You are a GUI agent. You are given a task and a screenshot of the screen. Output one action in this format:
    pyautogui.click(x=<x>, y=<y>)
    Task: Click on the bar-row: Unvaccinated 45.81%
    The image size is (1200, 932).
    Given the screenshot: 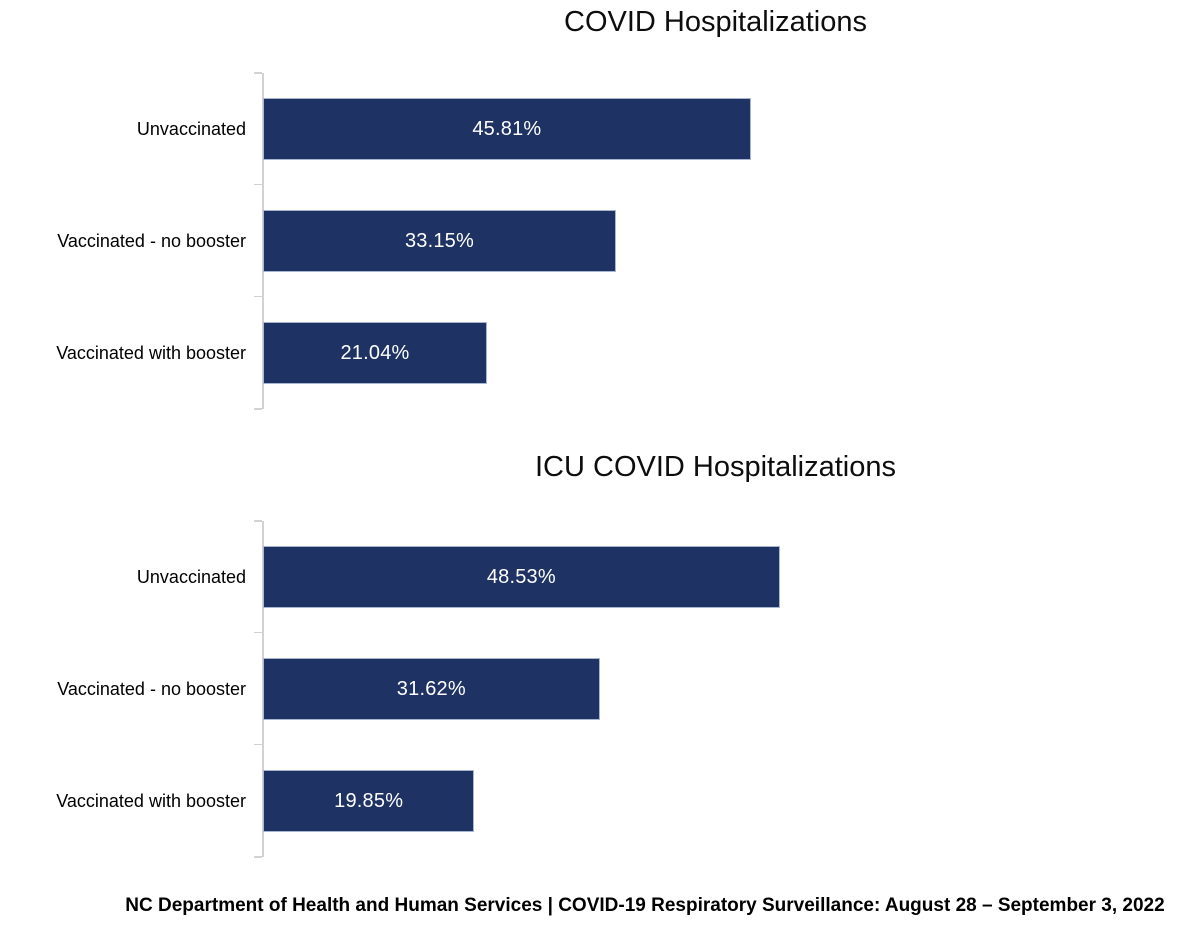 What is the action you would take?
    pyautogui.click(x=652, y=129)
    